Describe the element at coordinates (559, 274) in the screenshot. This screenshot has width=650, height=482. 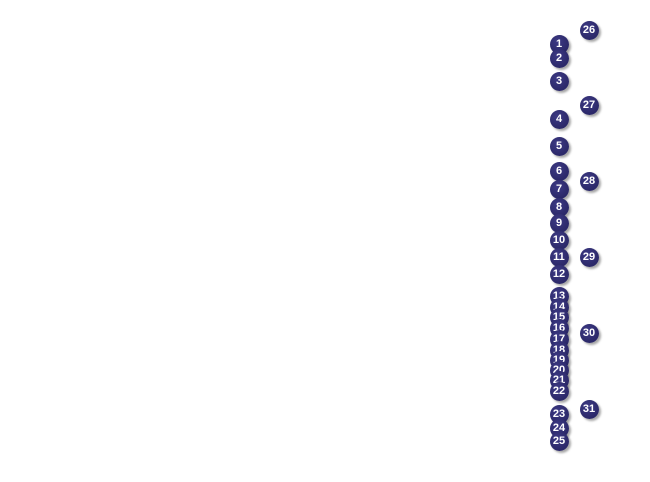
I see `marker-12: 12` at that location.